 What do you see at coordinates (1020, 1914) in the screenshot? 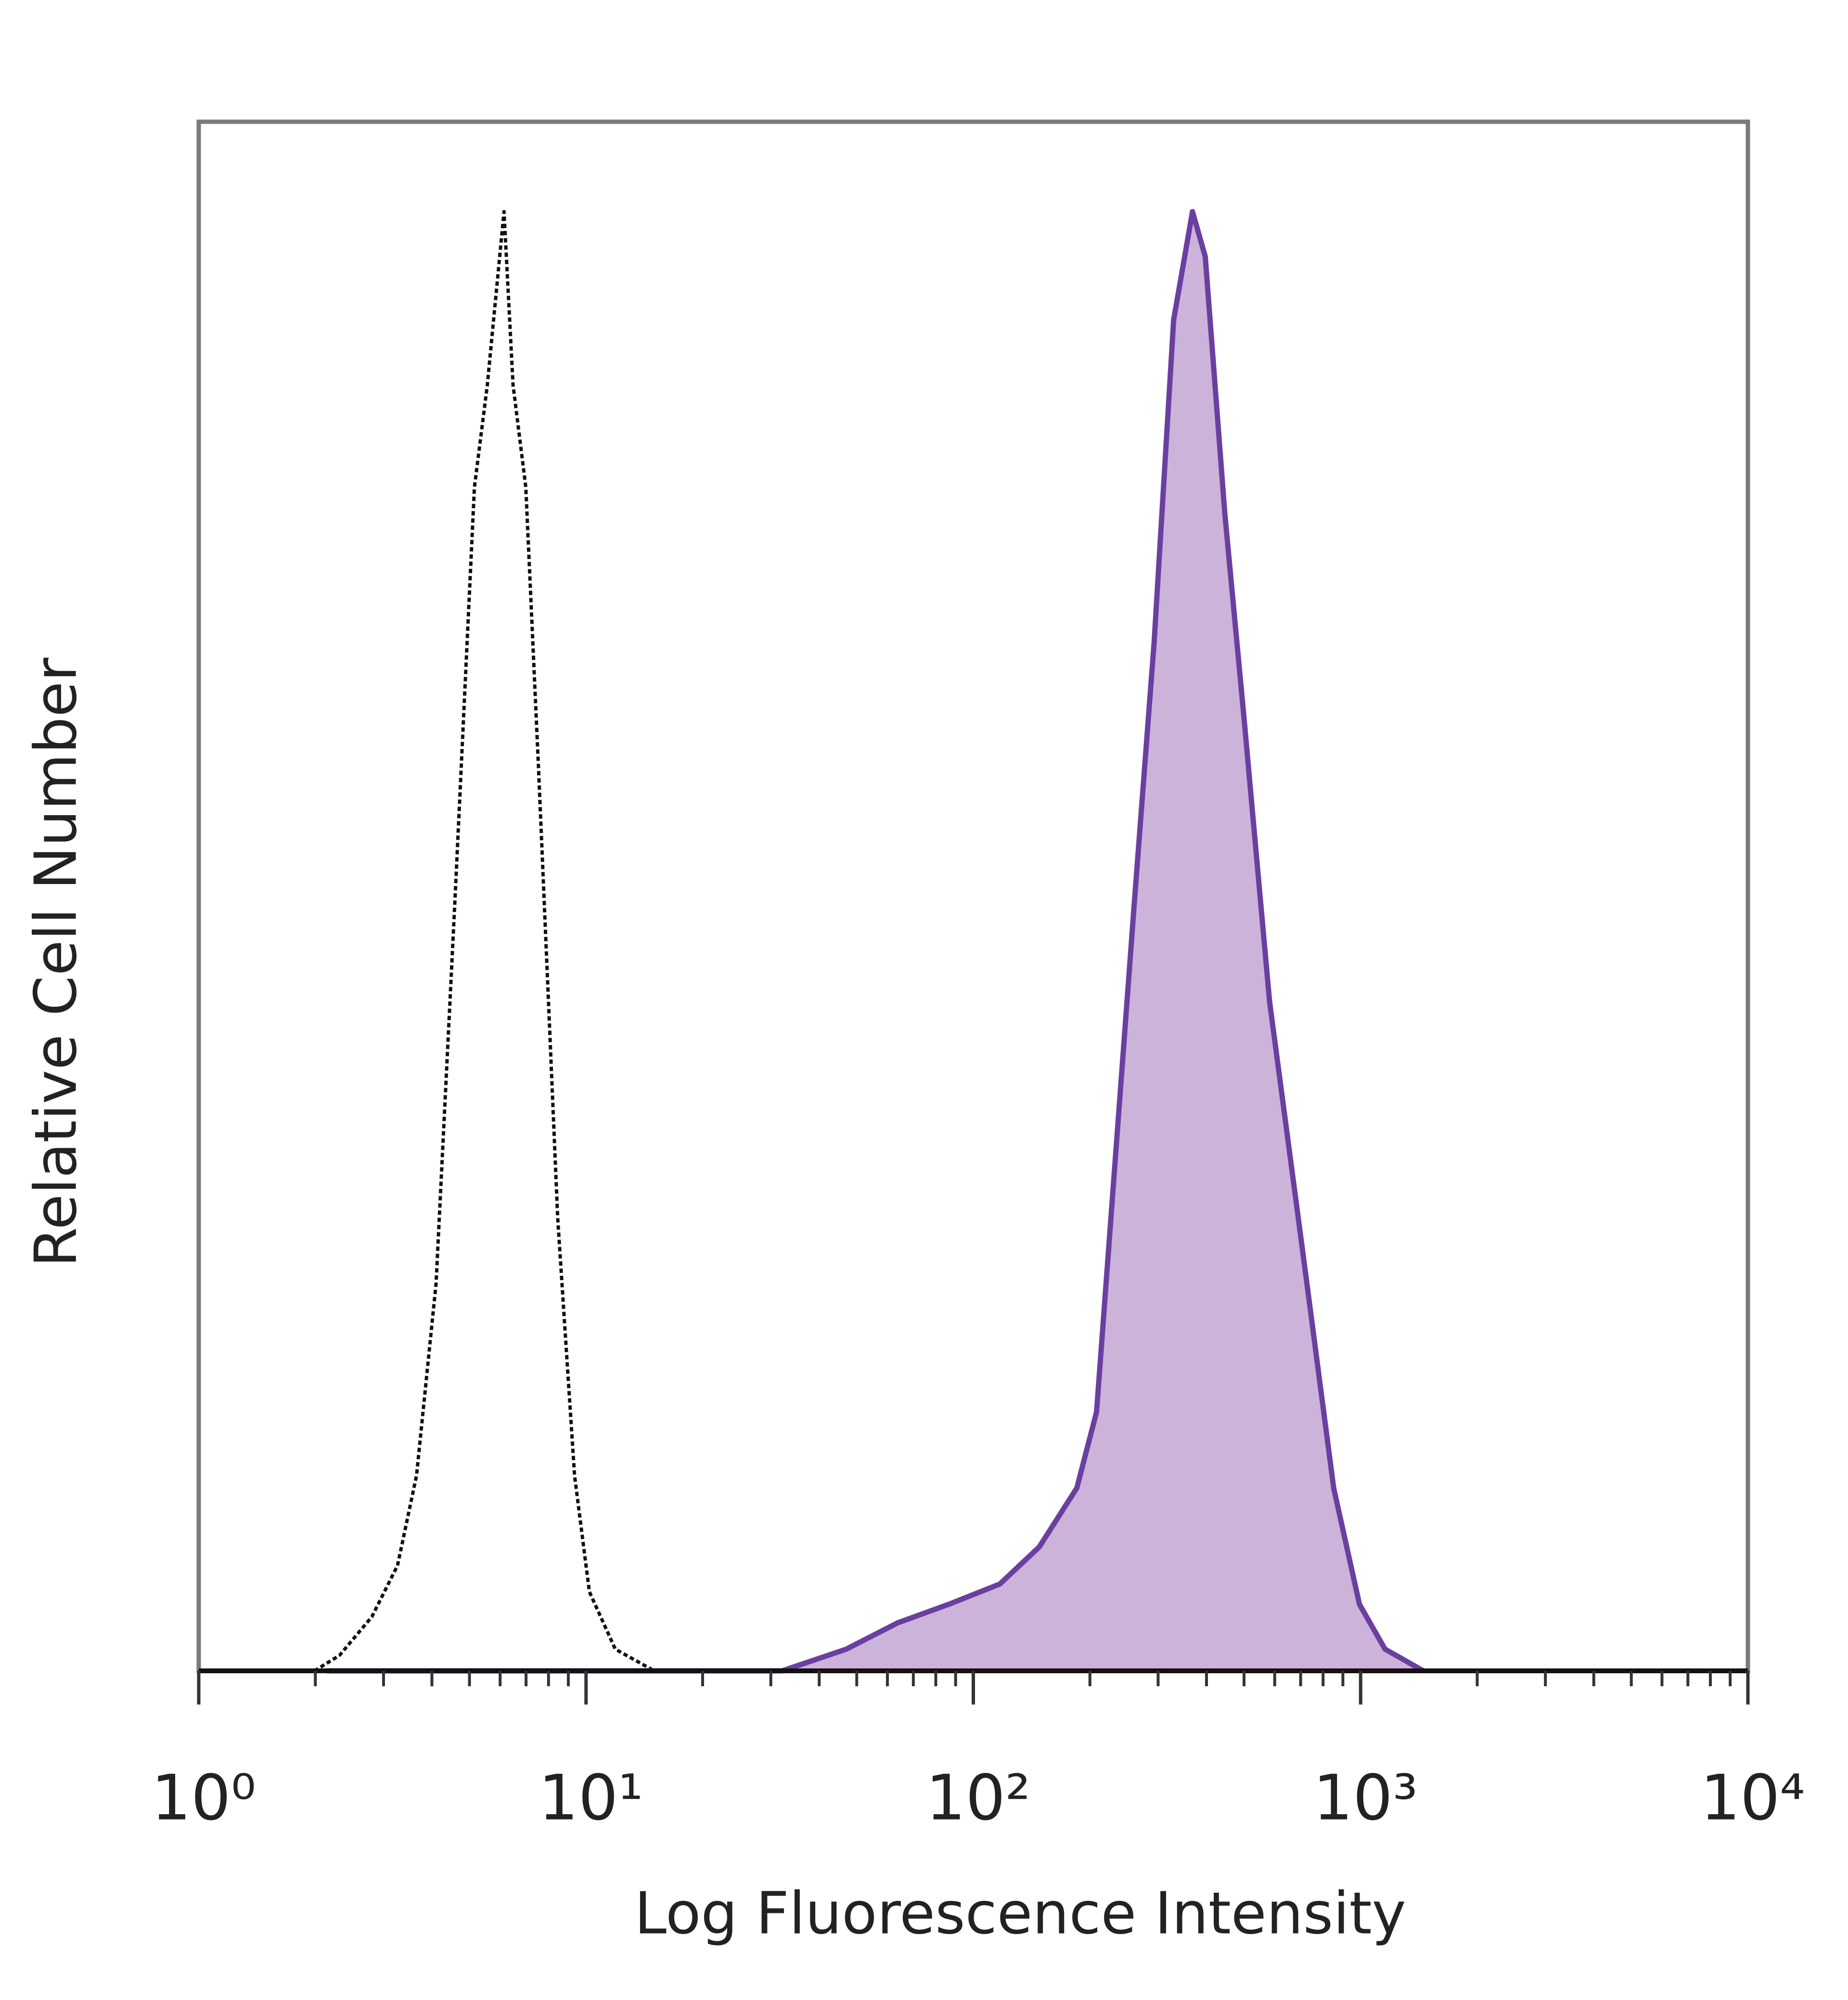
I see `x-axis-label: Log Fluorescence Intensity` at bounding box center [1020, 1914].